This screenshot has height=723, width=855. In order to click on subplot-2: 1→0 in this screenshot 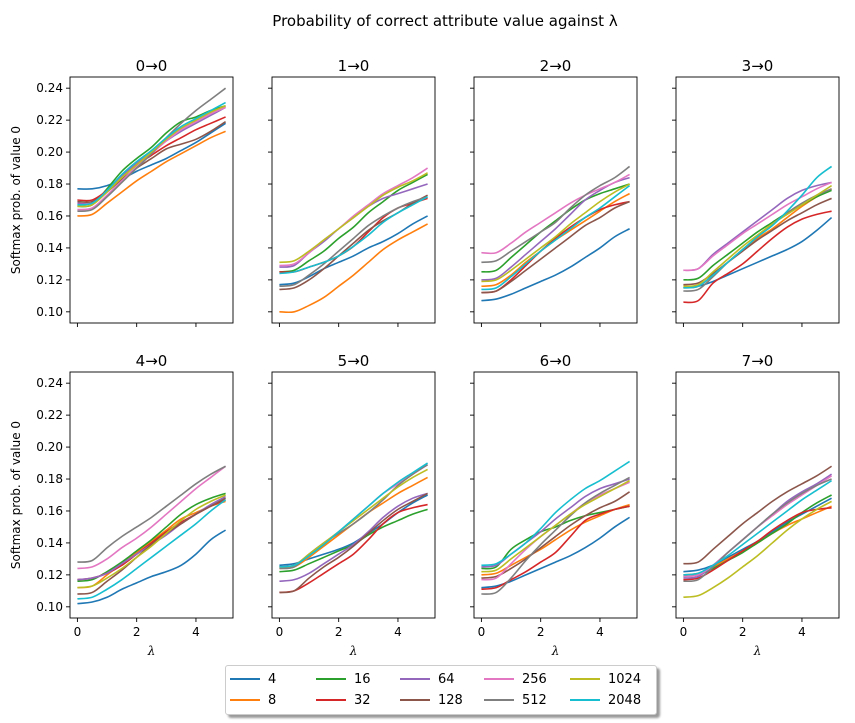, I will do `click(352, 192)`.